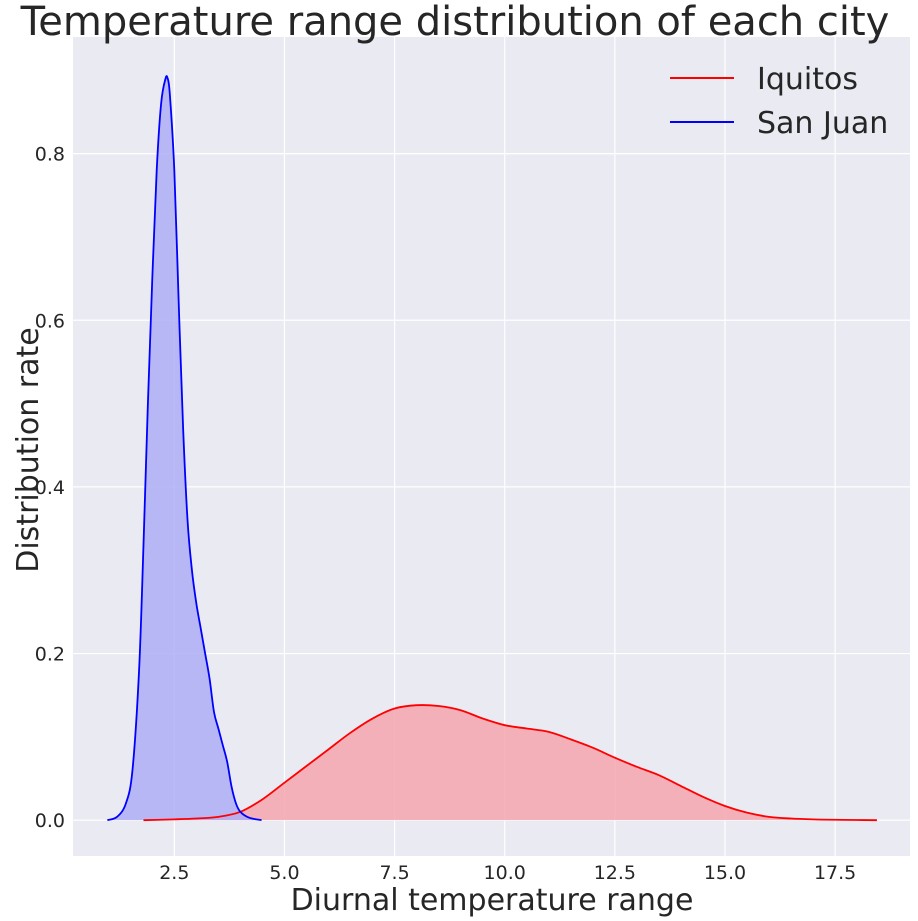  I want to click on y-tick-label: 0.4, so click(50, 488).